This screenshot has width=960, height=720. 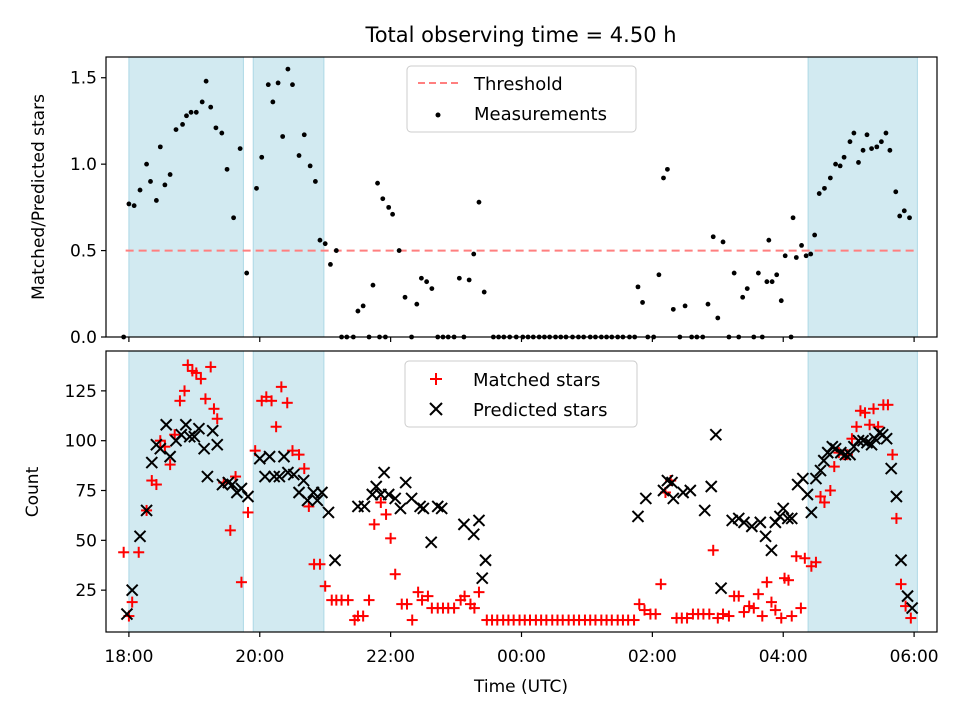 I want to click on y-tick-label: 1.5, so click(x=83, y=79).